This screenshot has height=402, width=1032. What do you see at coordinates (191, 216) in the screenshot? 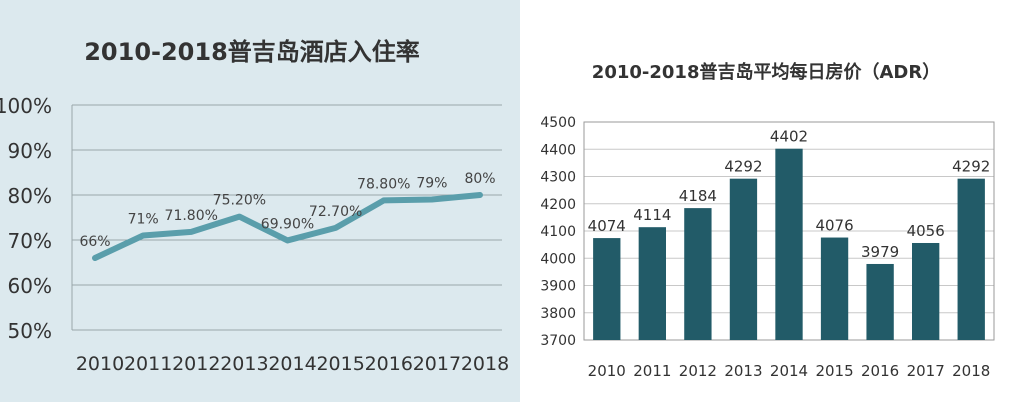
I see `occupancy-data-label: 71.80%` at bounding box center [191, 216].